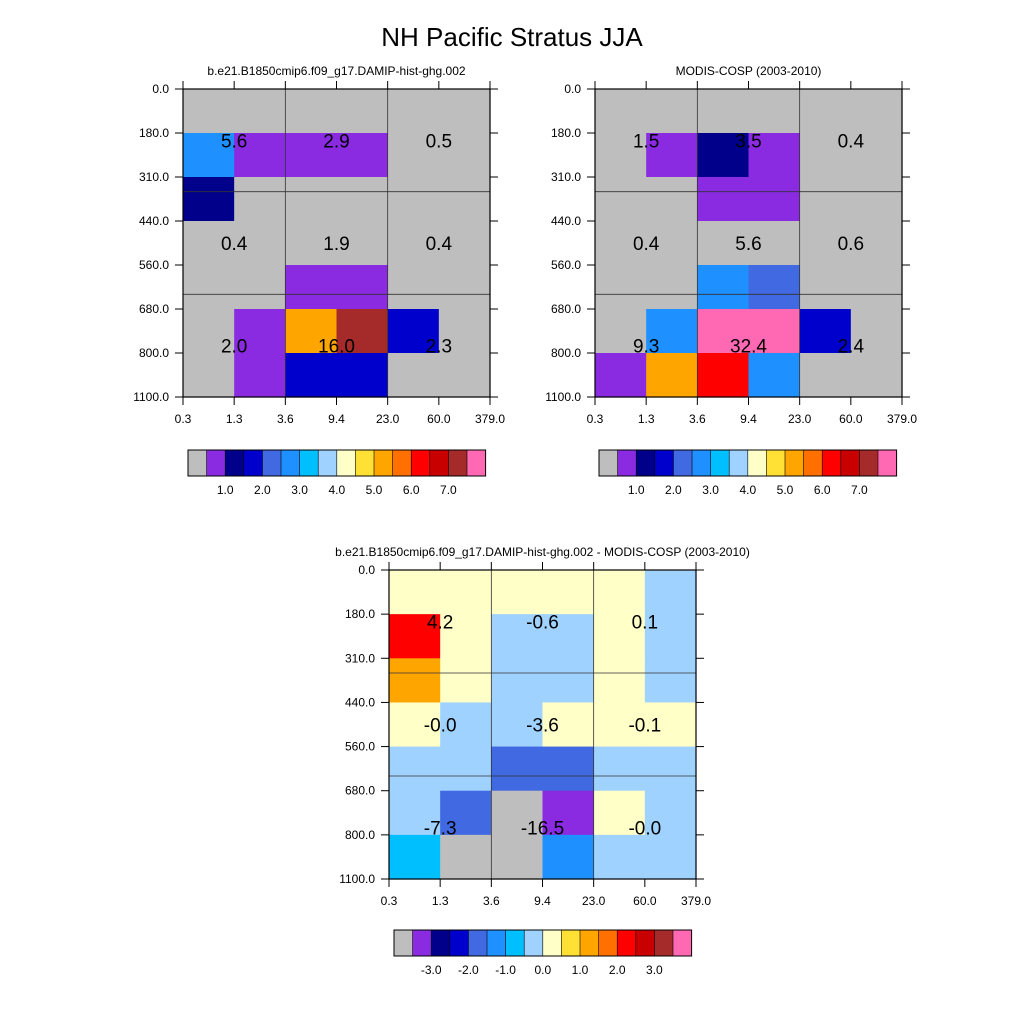 The width and height of the screenshot is (1024, 1024). Describe the element at coordinates (160, 89) in the screenshot. I see `y-tick-label: 0.0` at that location.